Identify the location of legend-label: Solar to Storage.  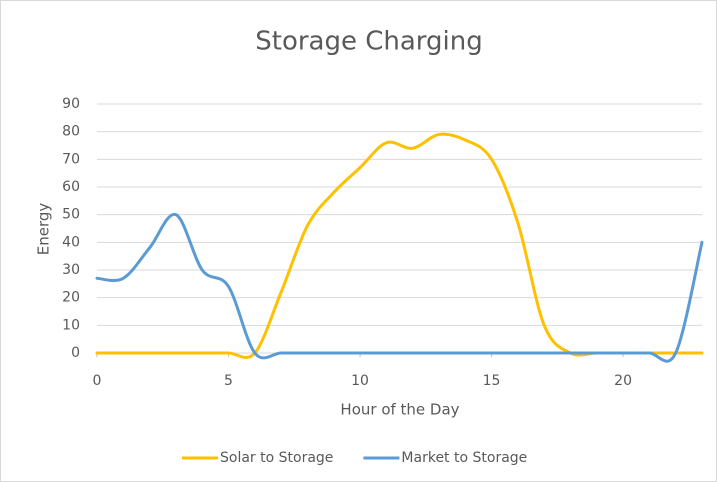
(276, 458).